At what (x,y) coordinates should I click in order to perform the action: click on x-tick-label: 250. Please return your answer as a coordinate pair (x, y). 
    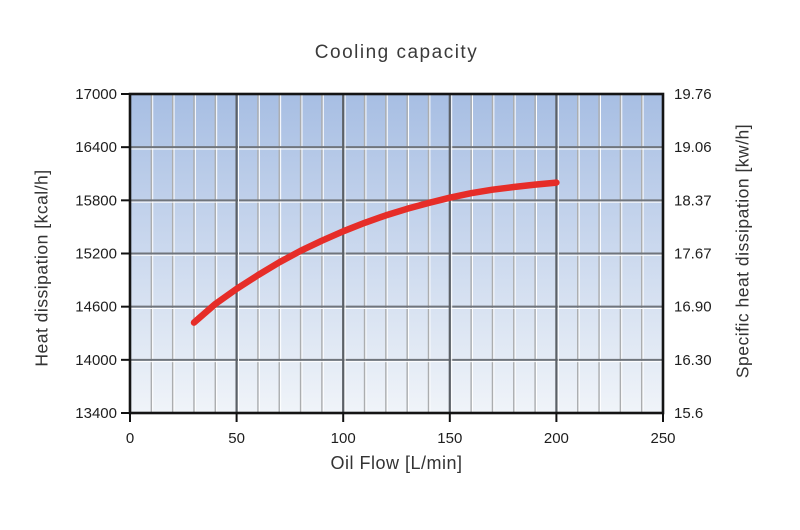
    Looking at the image, I should click on (662, 438).